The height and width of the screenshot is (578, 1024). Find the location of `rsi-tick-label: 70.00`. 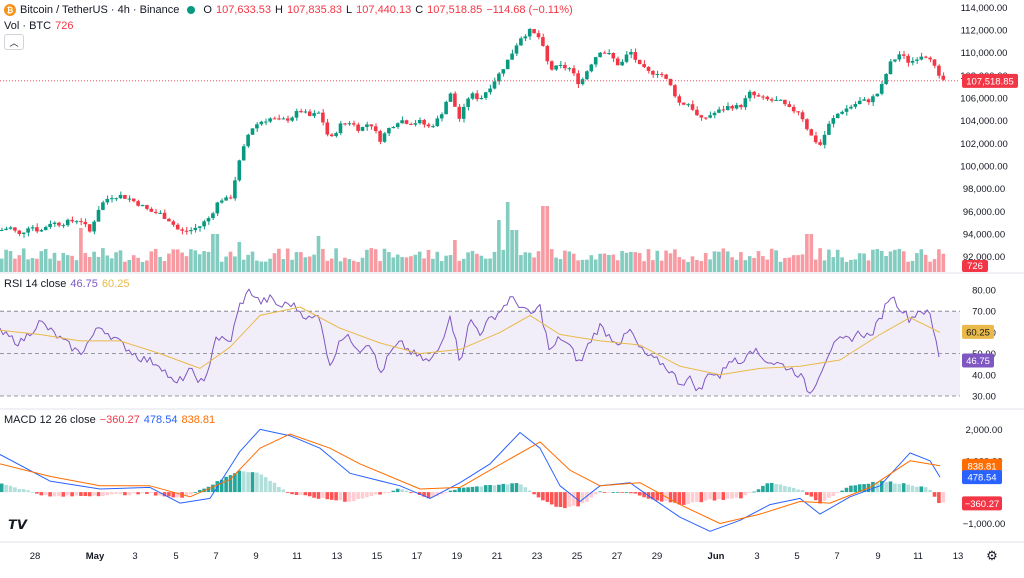

rsi-tick-label: 70.00 is located at coordinates (984, 312).